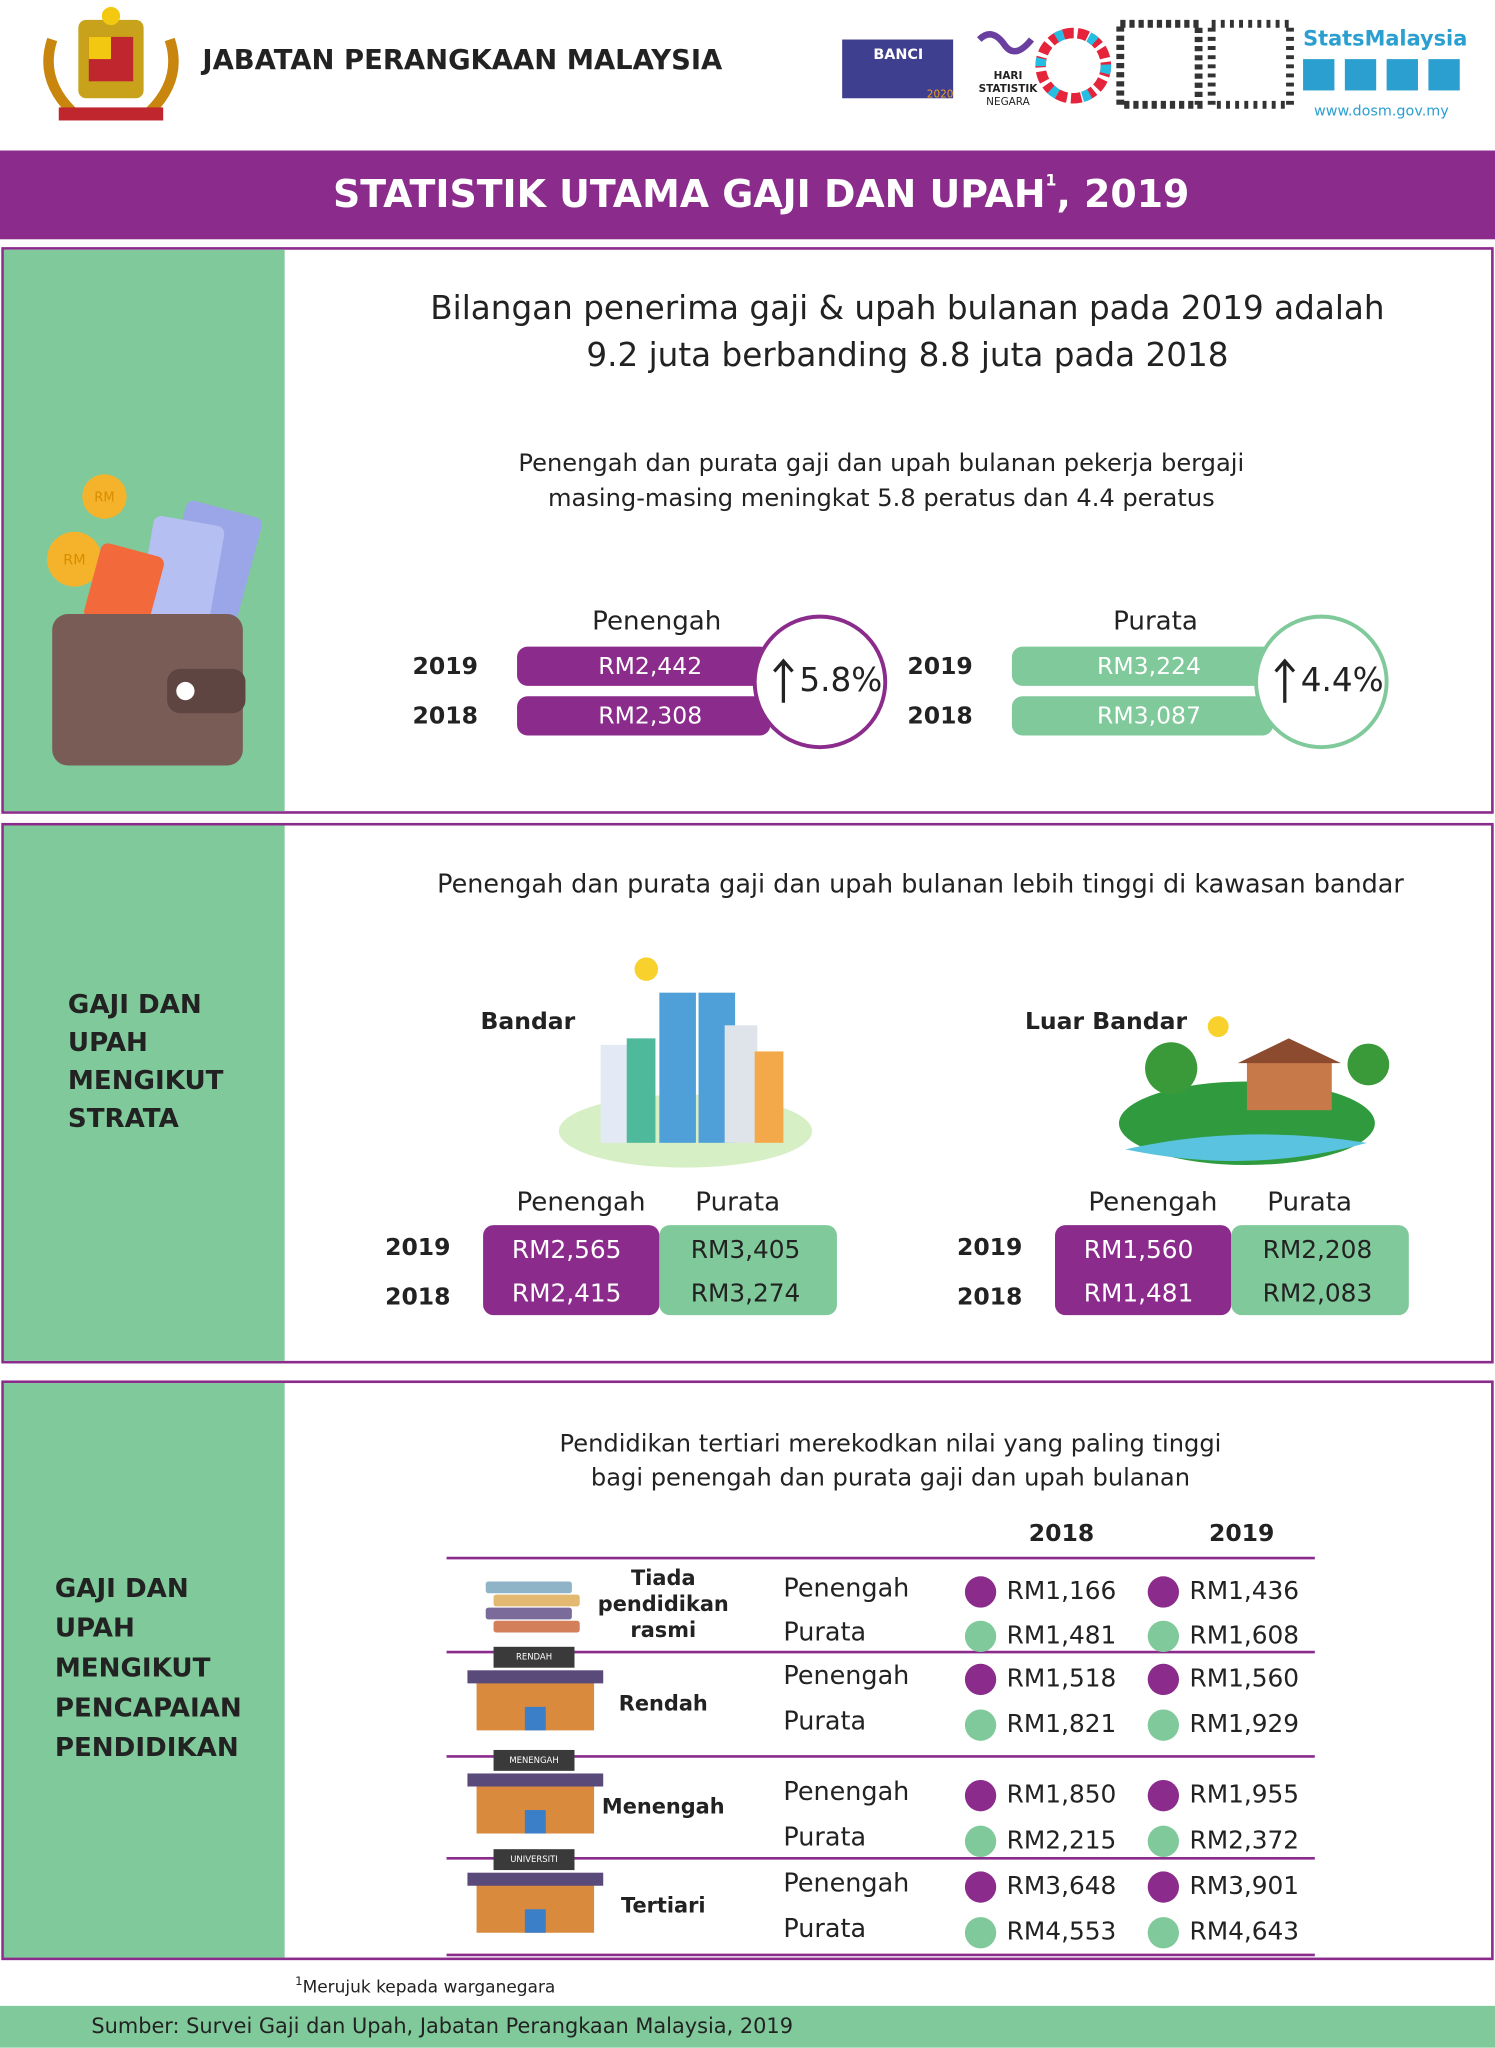 The width and height of the screenshot is (1495, 2048). I want to click on logo-text: BANCI, so click(898, 55).